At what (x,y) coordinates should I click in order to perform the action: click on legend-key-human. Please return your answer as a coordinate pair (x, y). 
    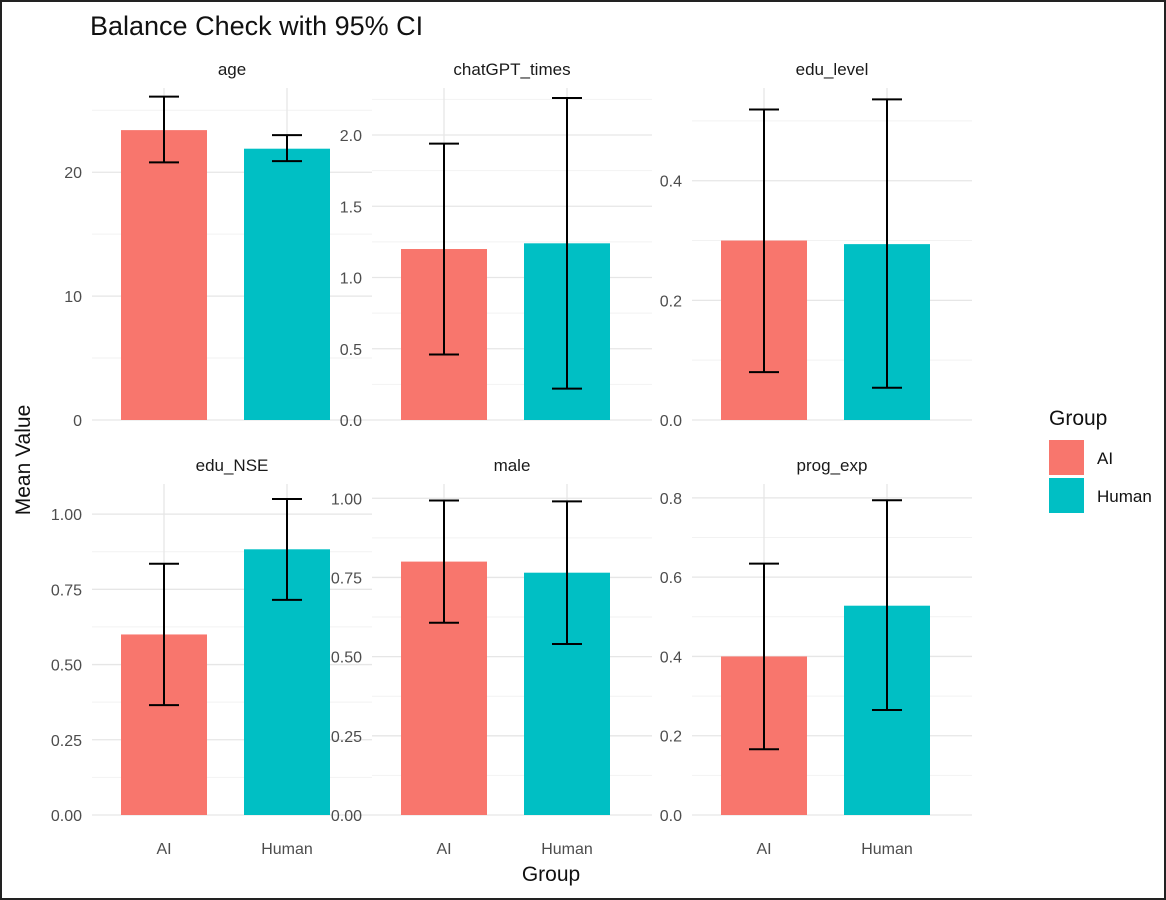
    Looking at the image, I should click on (1066, 495).